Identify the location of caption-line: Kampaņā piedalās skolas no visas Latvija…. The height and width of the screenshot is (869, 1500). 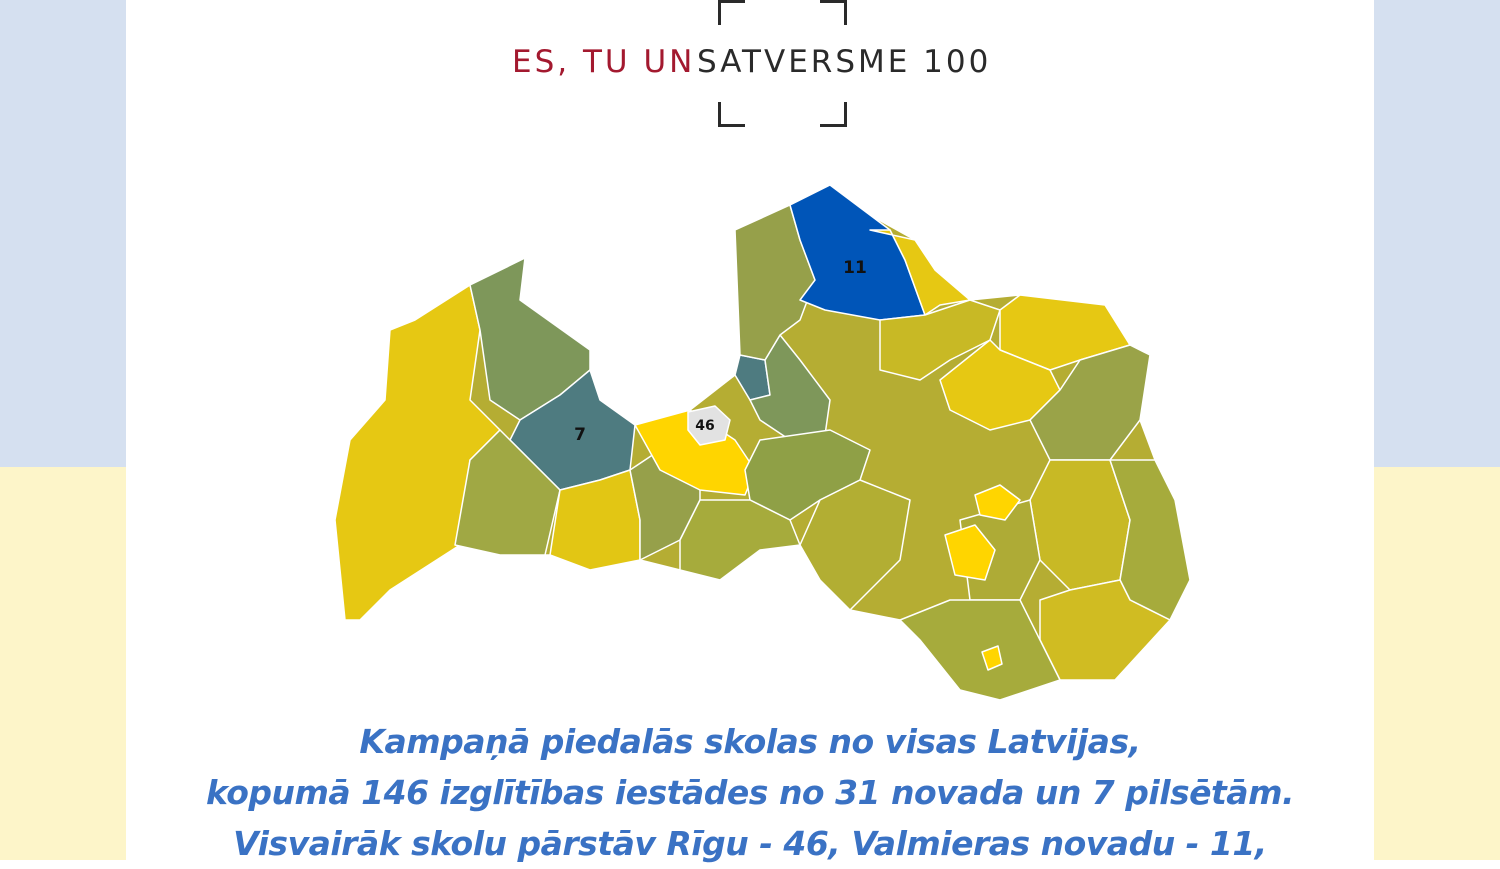
(750, 741).